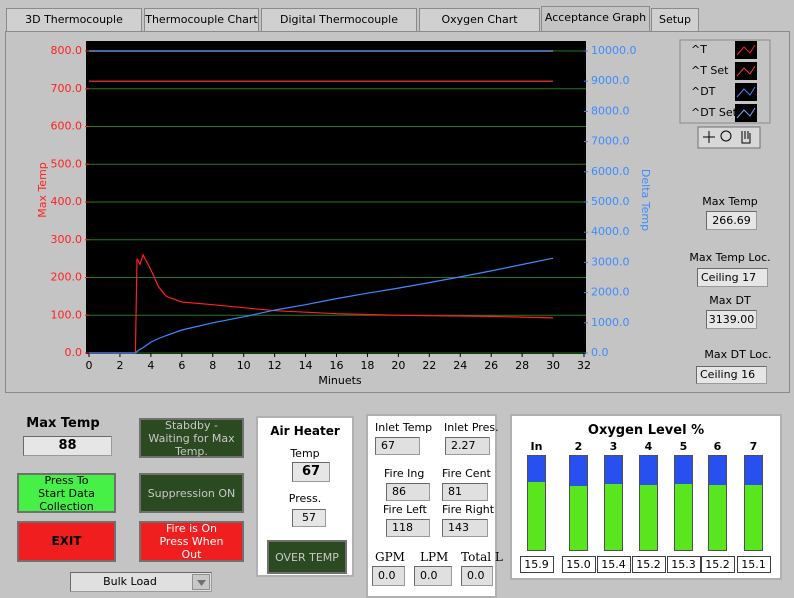 The image size is (794, 598). What do you see at coordinates (397, 446) in the screenshot?
I see `inlet-value: 67` at bounding box center [397, 446].